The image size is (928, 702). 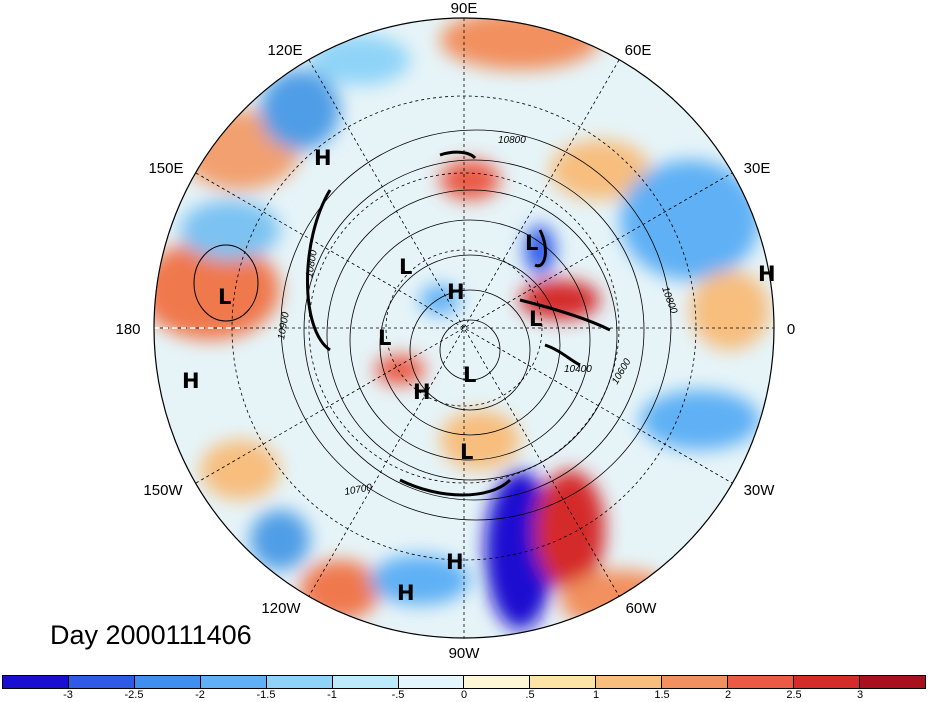 What do you see at coordinates (791, 329) in the screenshot?
I see `lon-label: 0` at bounding box center [791, 329].